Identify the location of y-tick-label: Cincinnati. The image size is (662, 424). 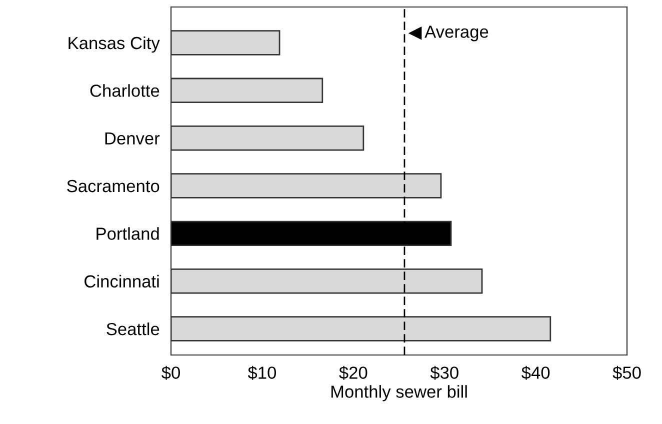
(121, 281).